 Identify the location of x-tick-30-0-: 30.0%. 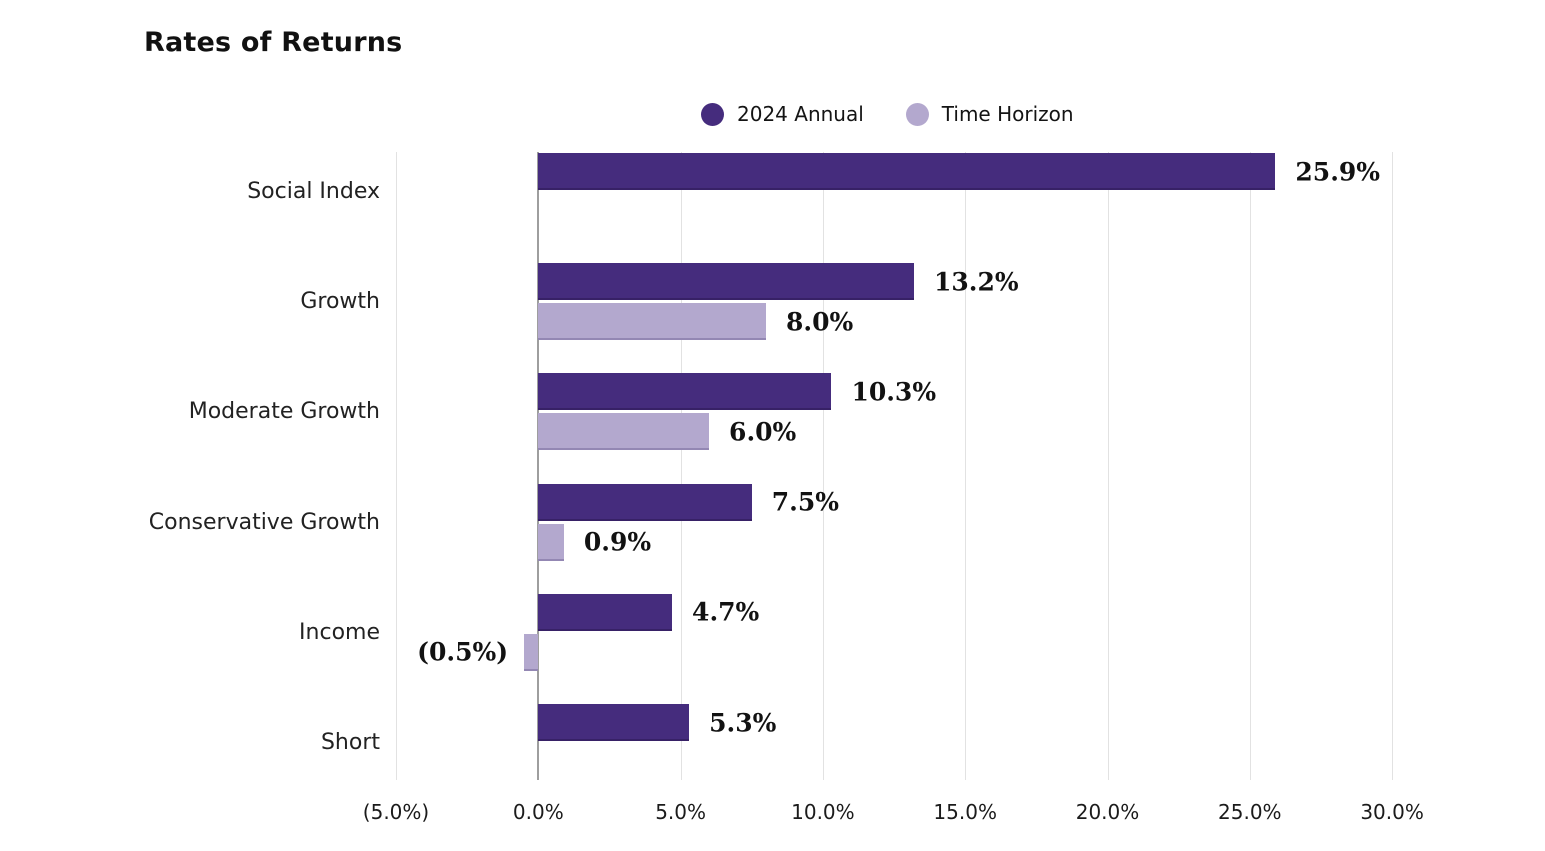
(1392, 812).